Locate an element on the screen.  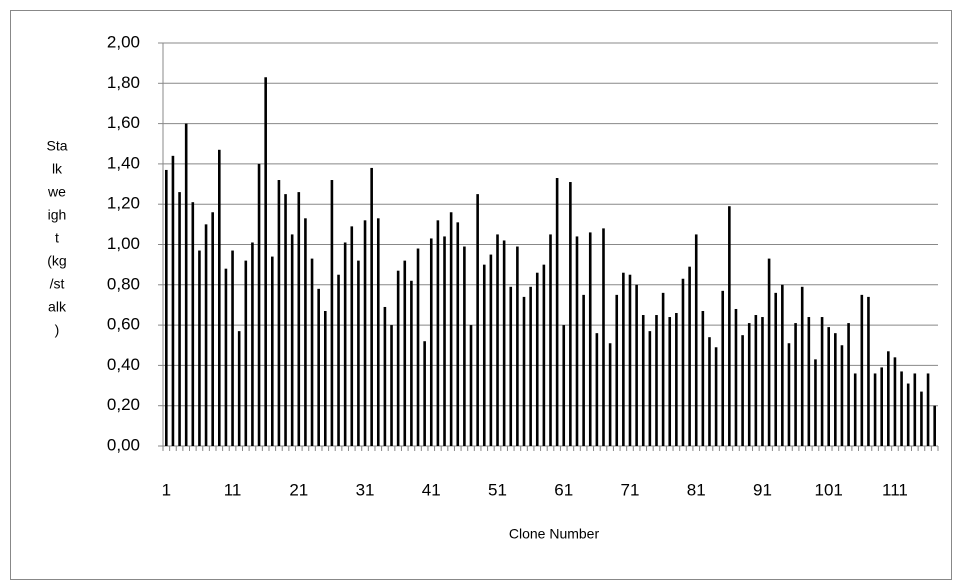
y-tick-label: 1,80 is located at coordinates (123, 82).